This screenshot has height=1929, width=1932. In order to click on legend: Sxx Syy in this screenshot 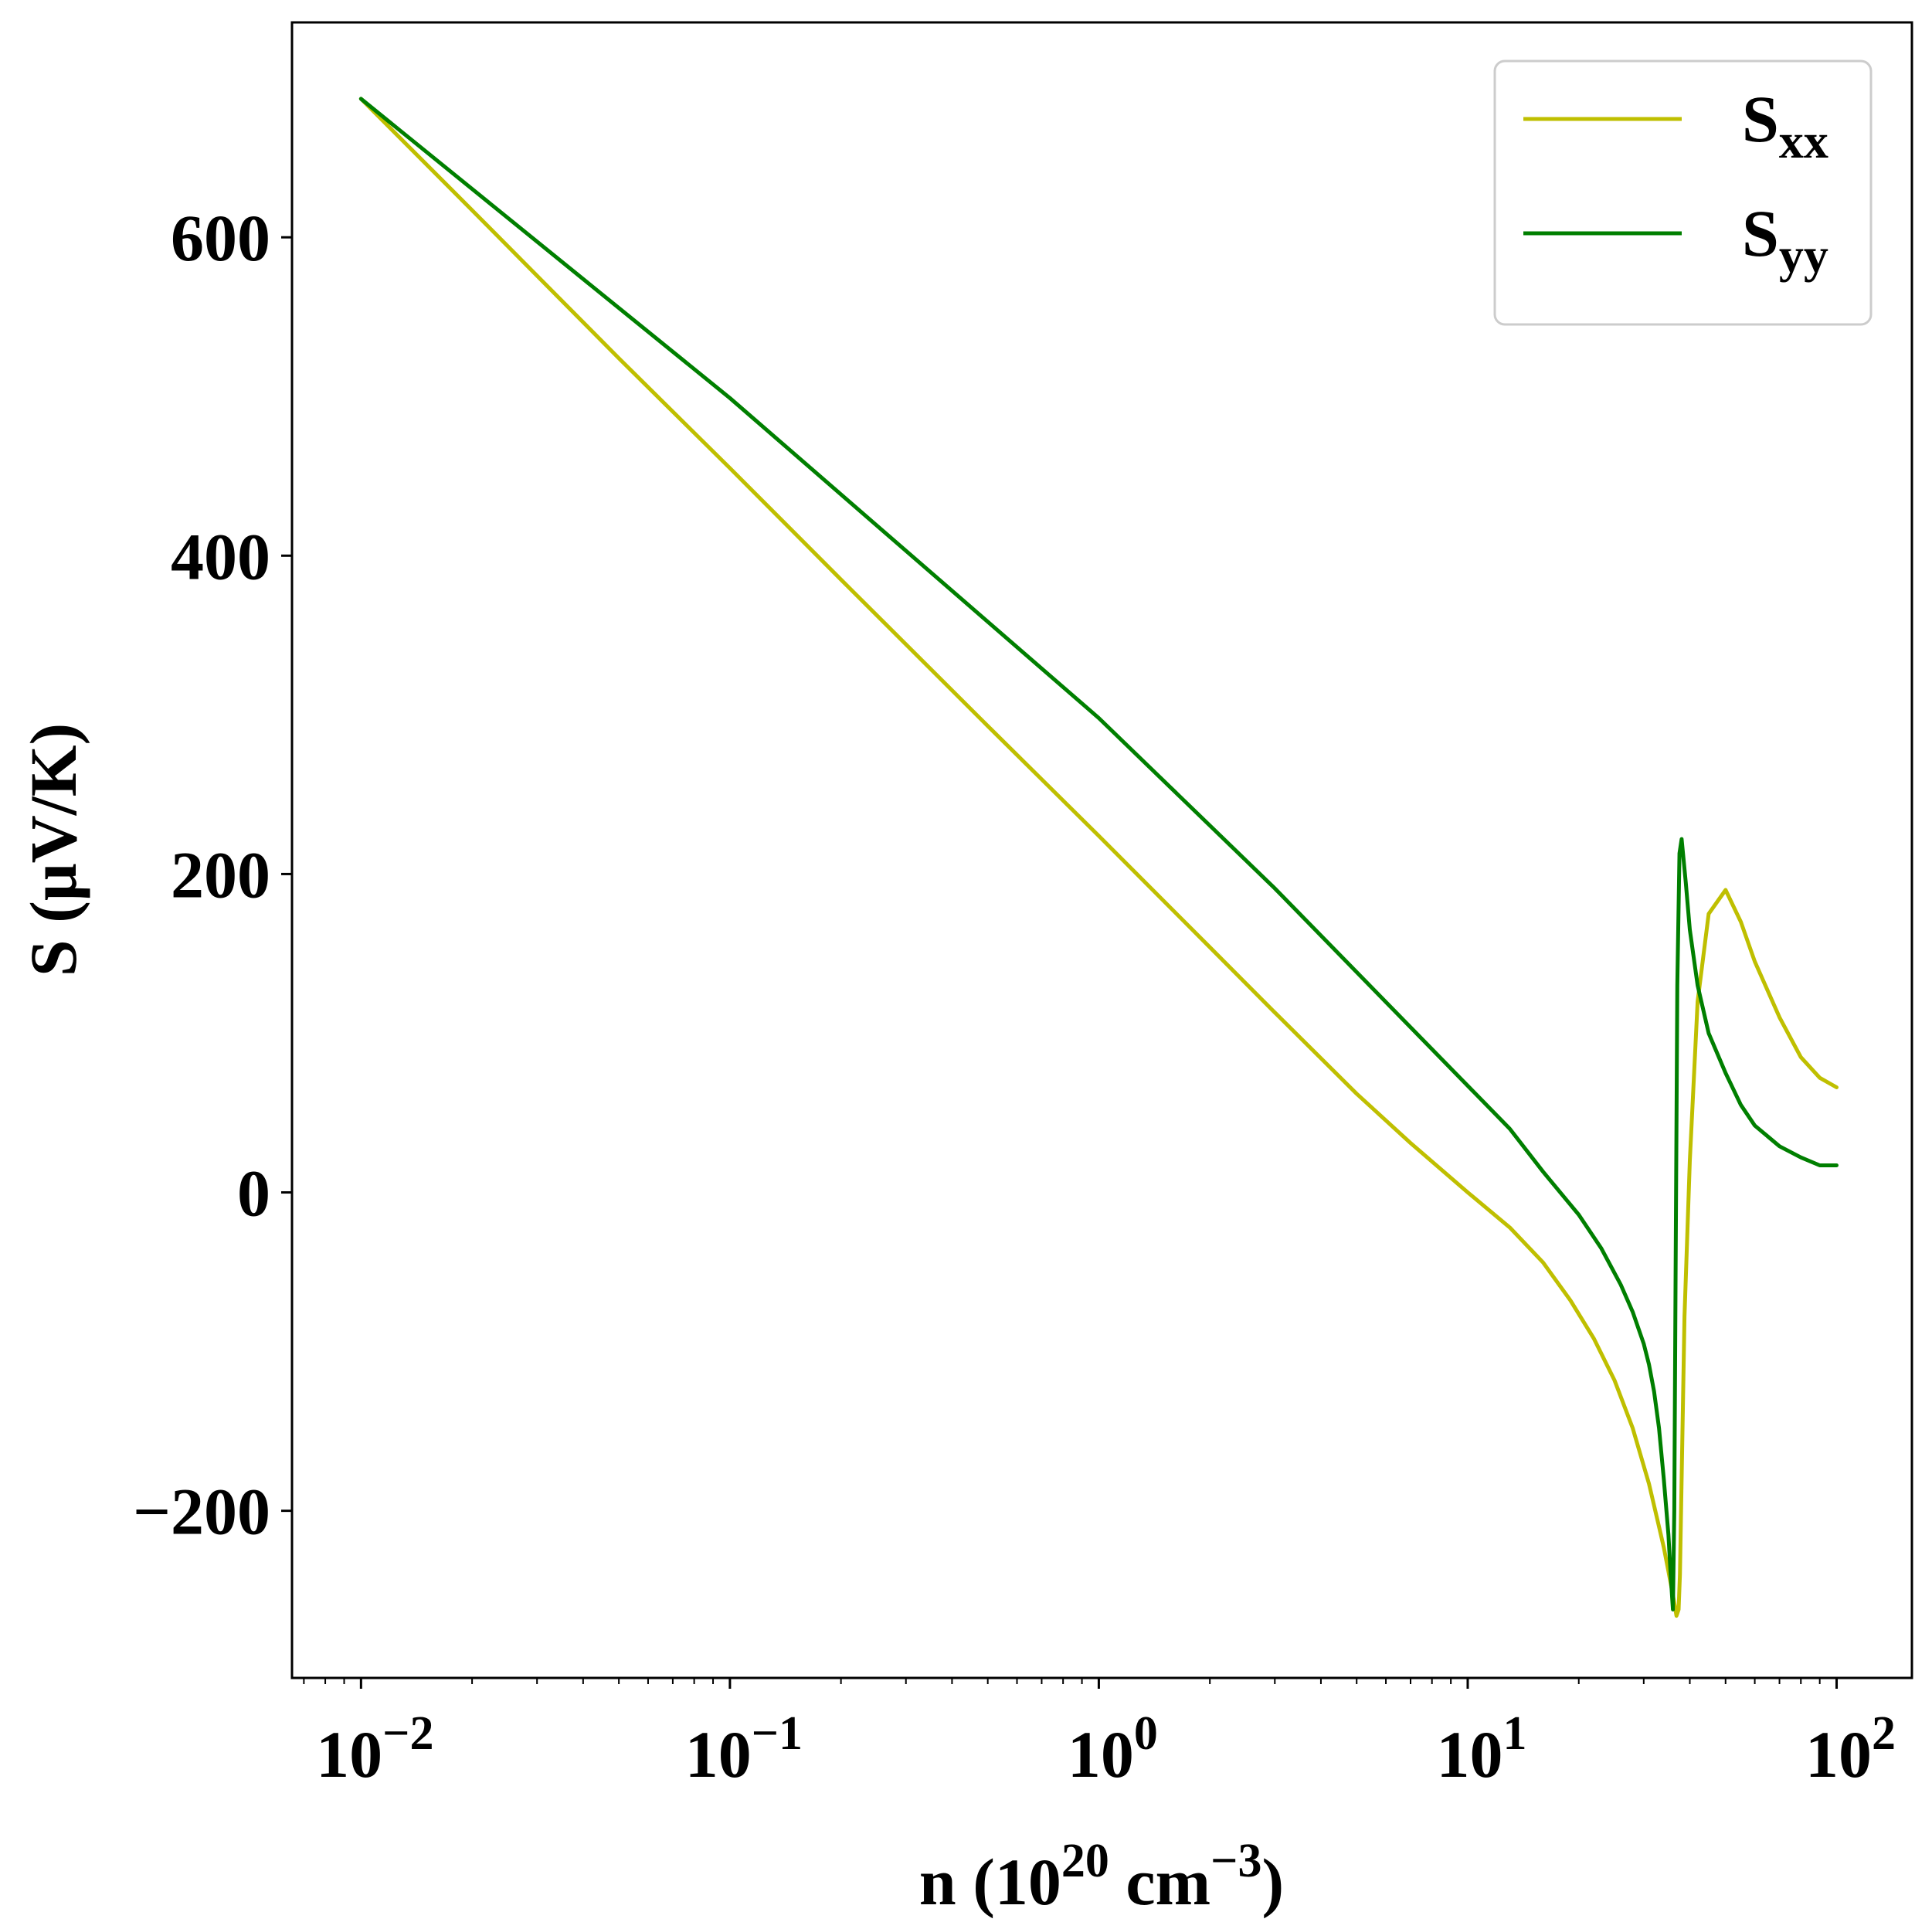, I will do `click(1683, 193)`.